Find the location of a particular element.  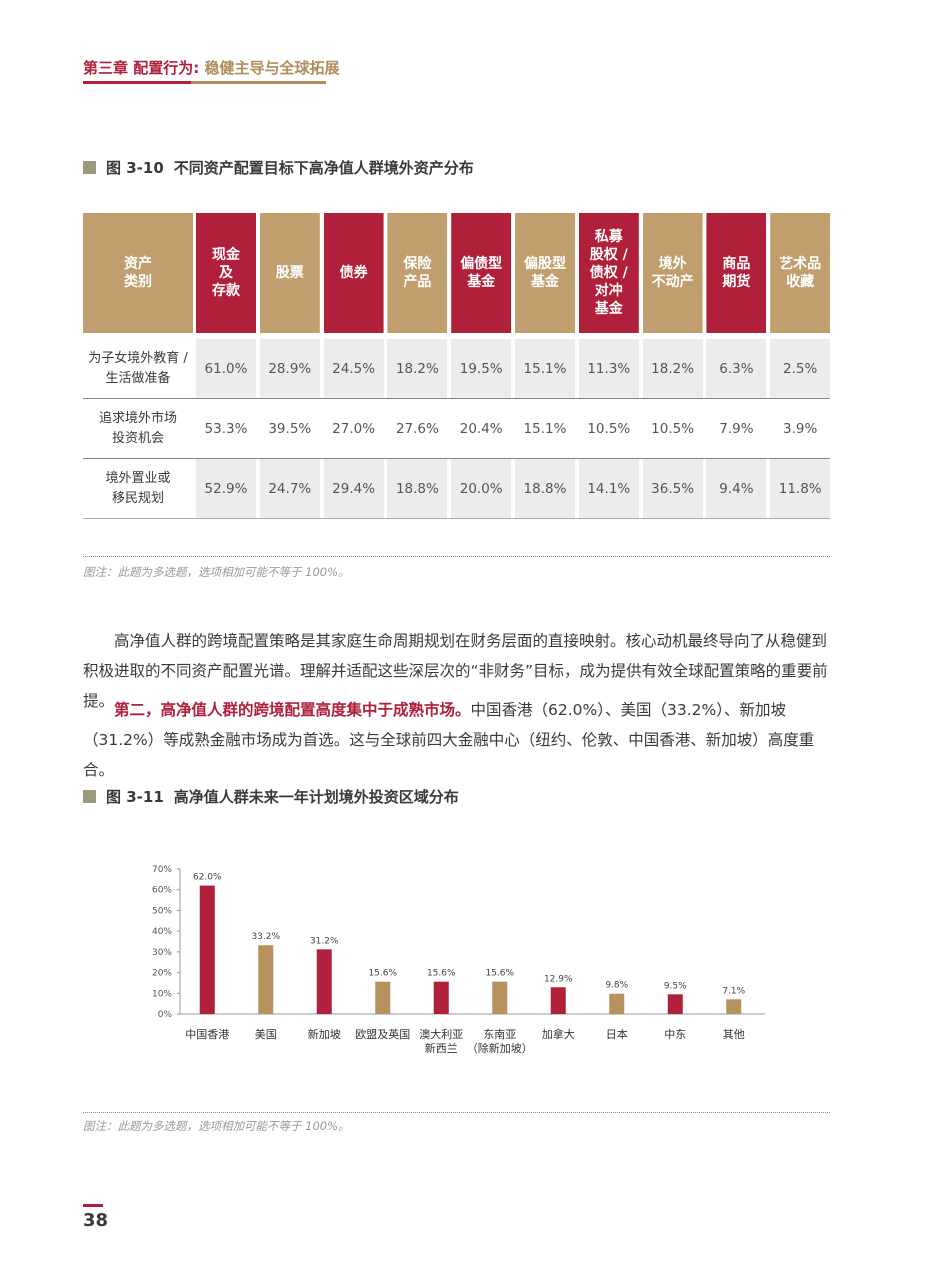

x-category-label: 欧盟及英国 is located at coordinates (382, 1034).